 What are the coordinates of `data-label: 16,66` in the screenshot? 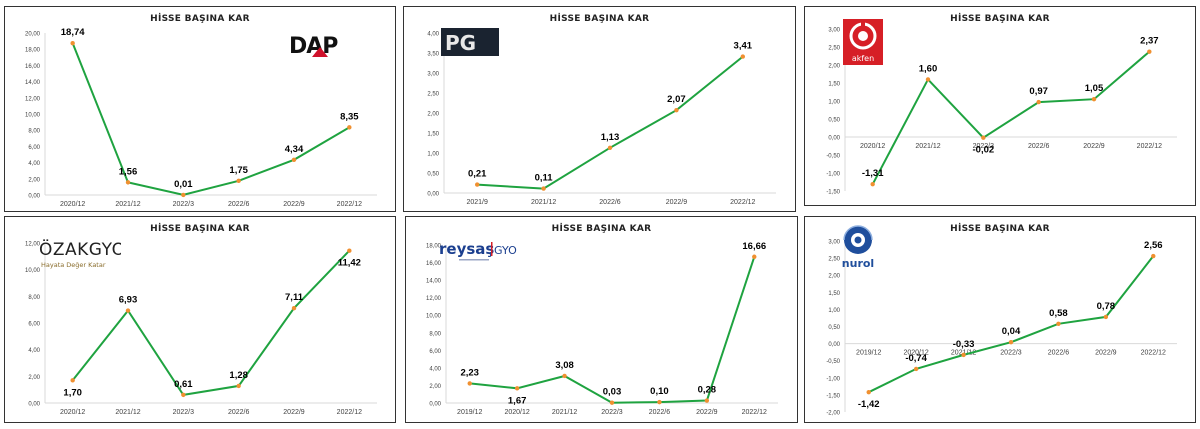 It's located at (754, 246).